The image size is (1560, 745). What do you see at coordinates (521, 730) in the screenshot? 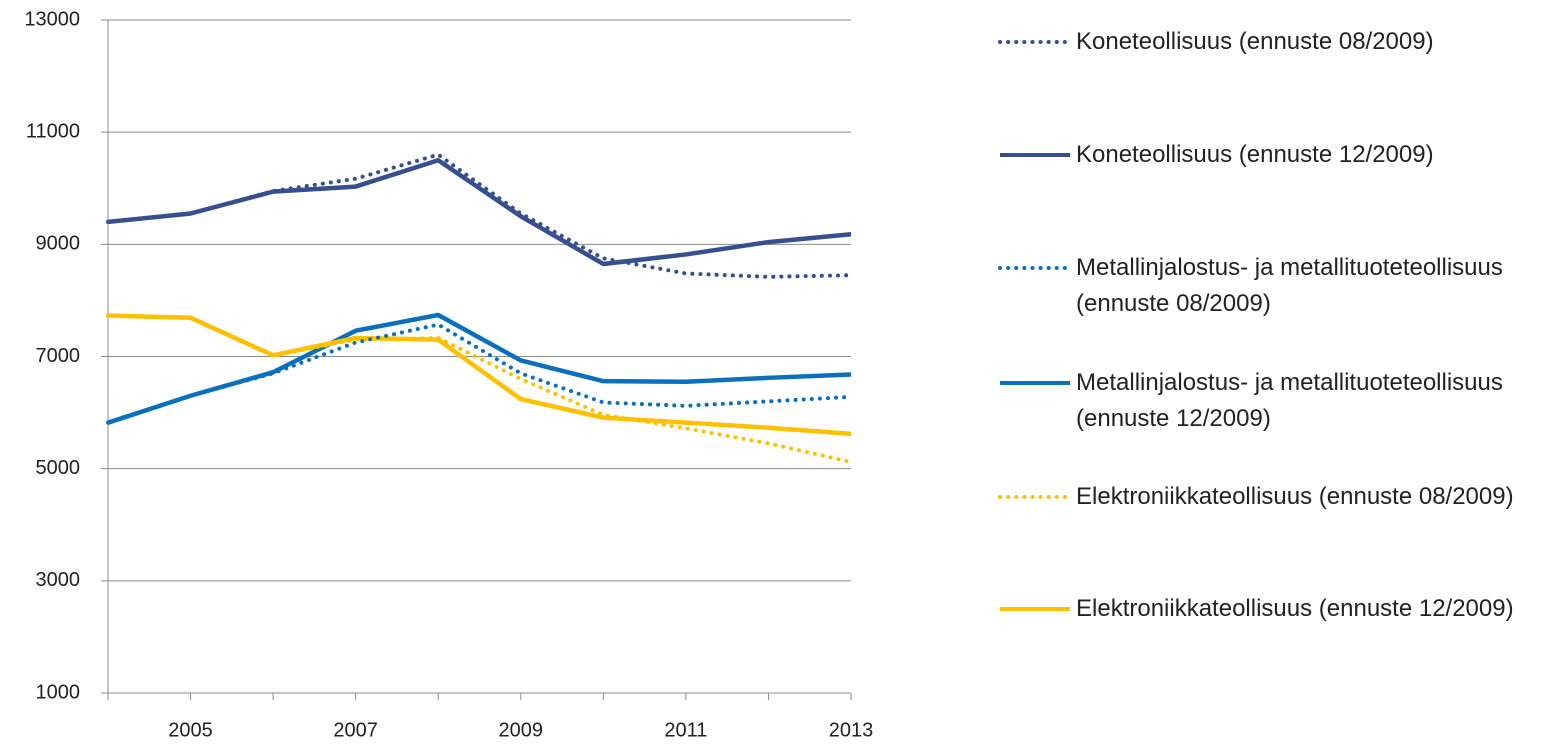
I see `x-tick-label: 2009` at bounding box center [521, 730].